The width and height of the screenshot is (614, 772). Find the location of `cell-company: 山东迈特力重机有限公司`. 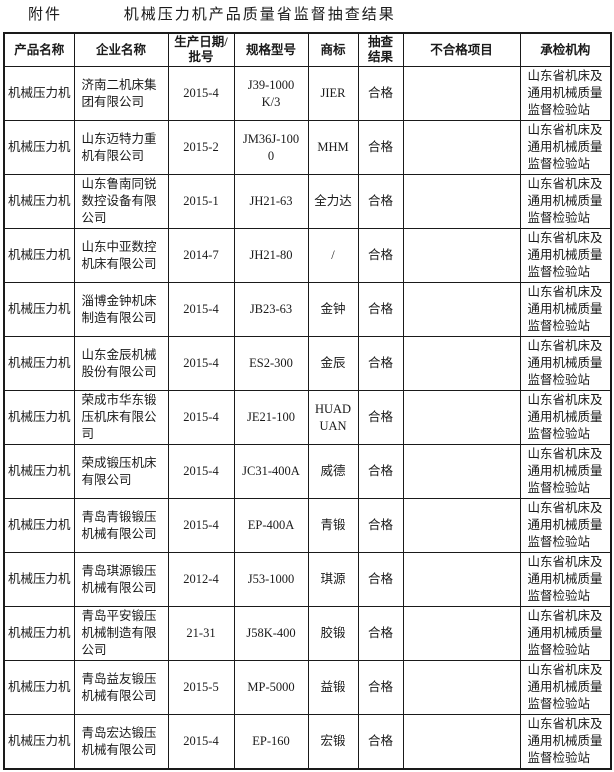

cell-company: 山东迈特力重机有限公司 is located at coordinates (121, 147).